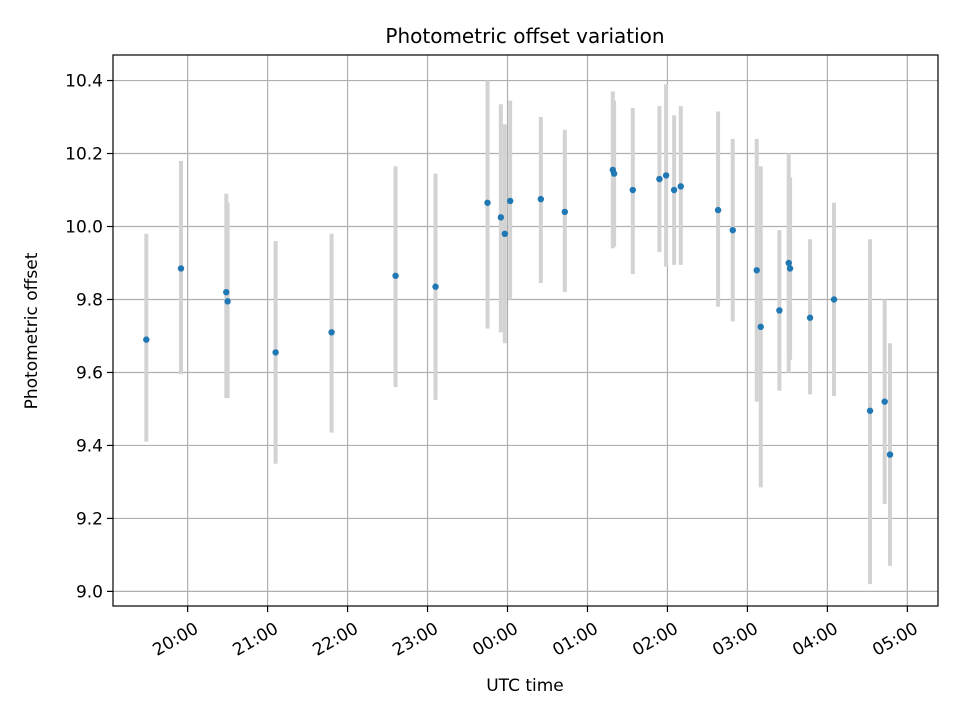 The height and width of the screenshot is (720, 960). I want to click on x-tick-label: 02:00, so click(655, 640).